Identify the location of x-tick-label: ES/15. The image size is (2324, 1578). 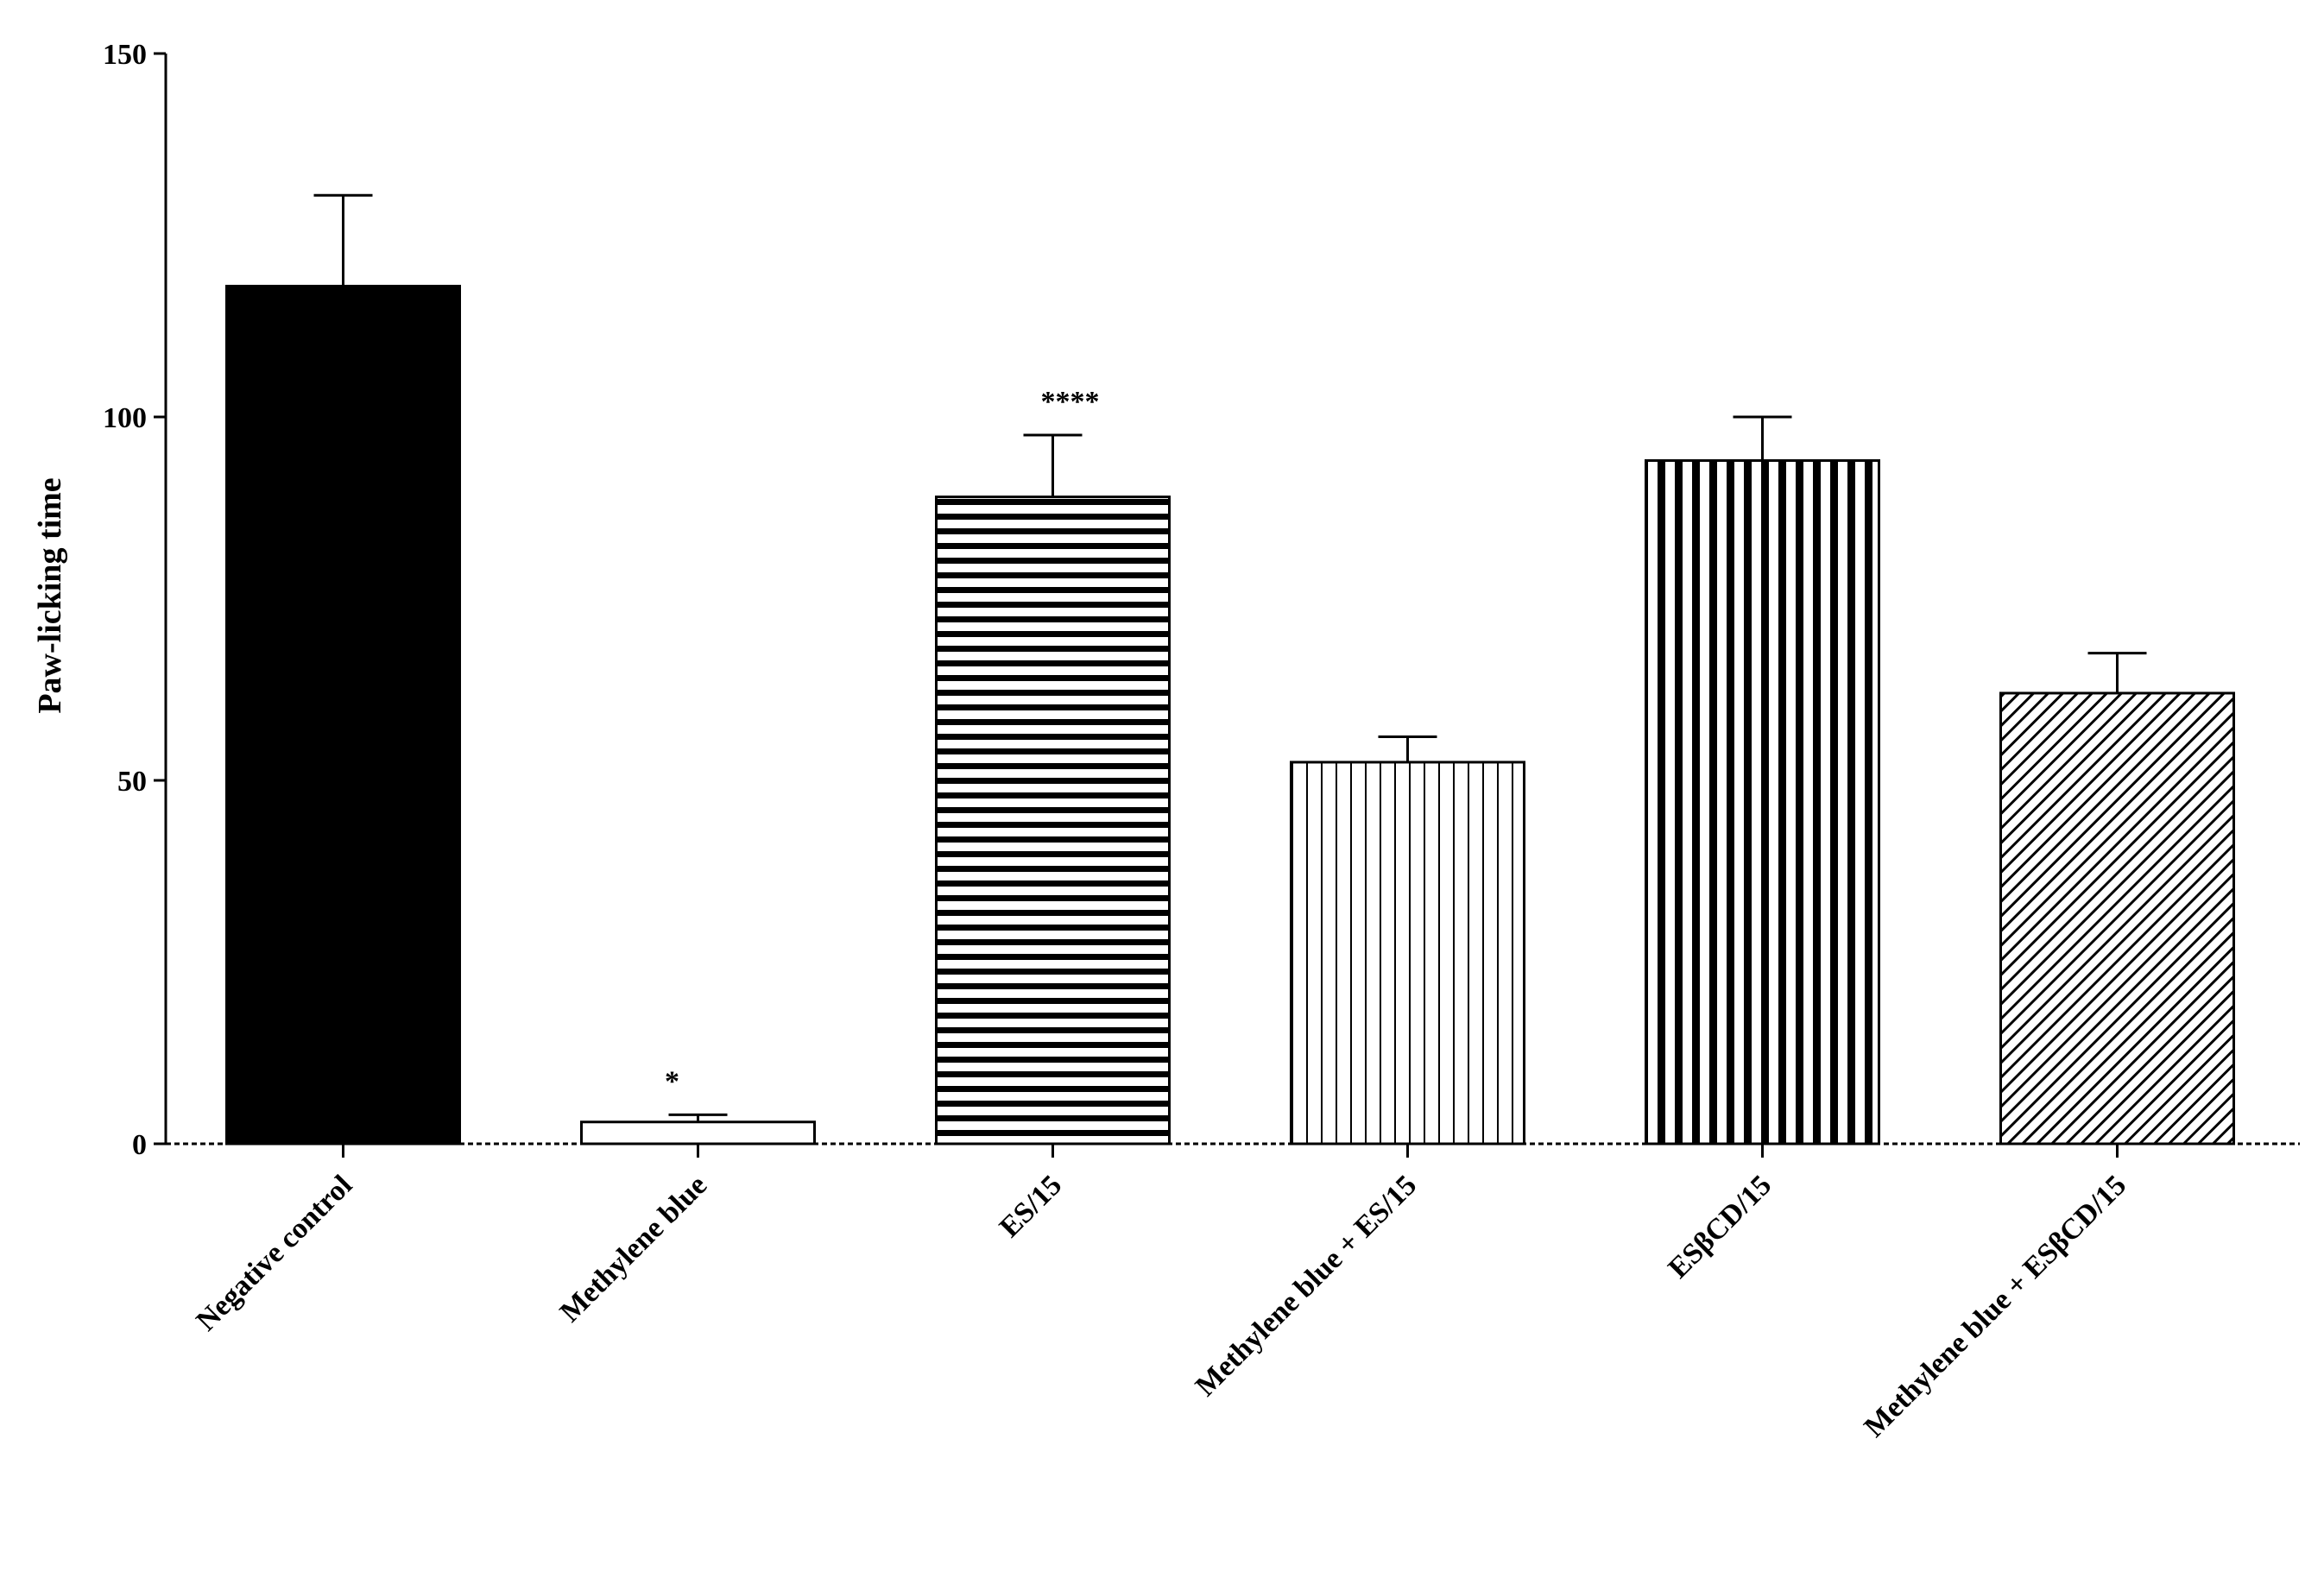
(1031, 1206).